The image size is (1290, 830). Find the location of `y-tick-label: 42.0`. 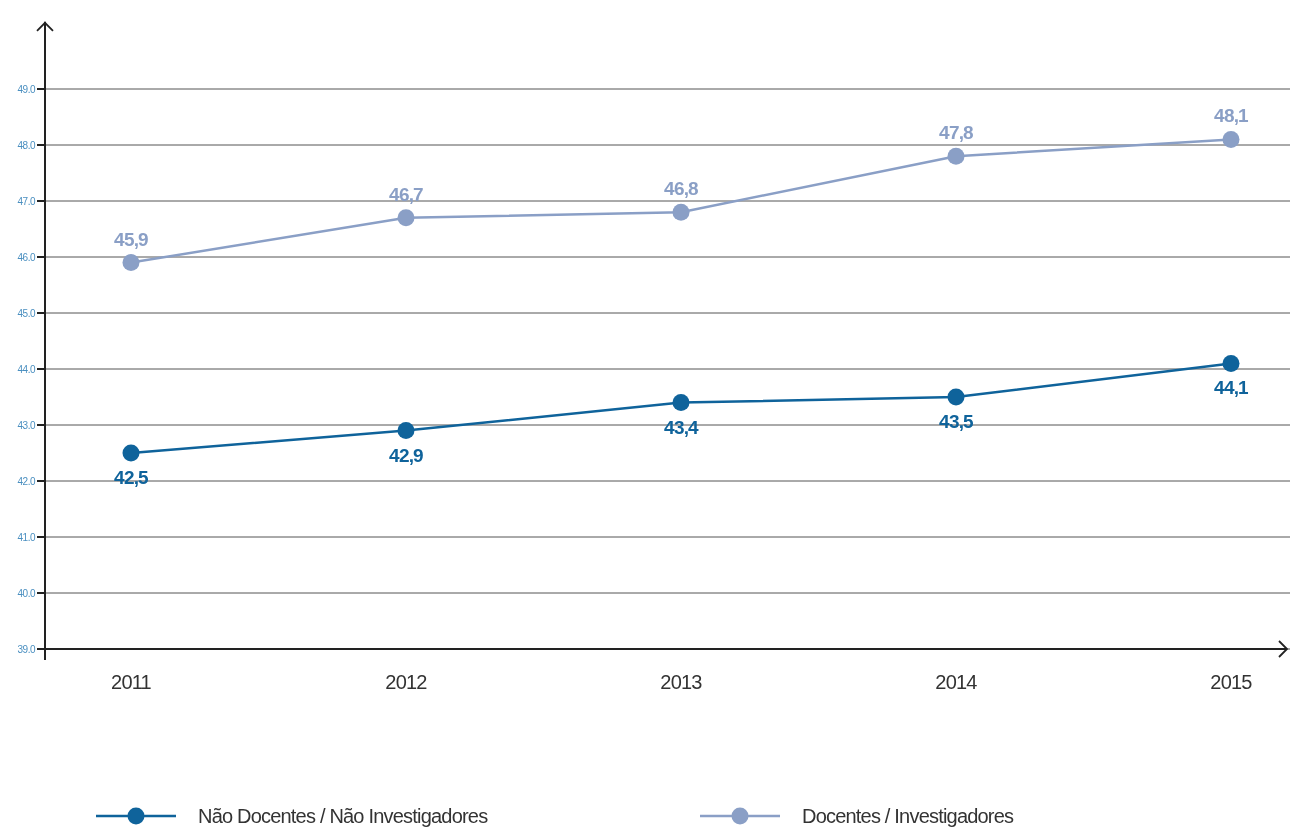

y-tick-label: 42.0 is located at coordinates (26, 481).